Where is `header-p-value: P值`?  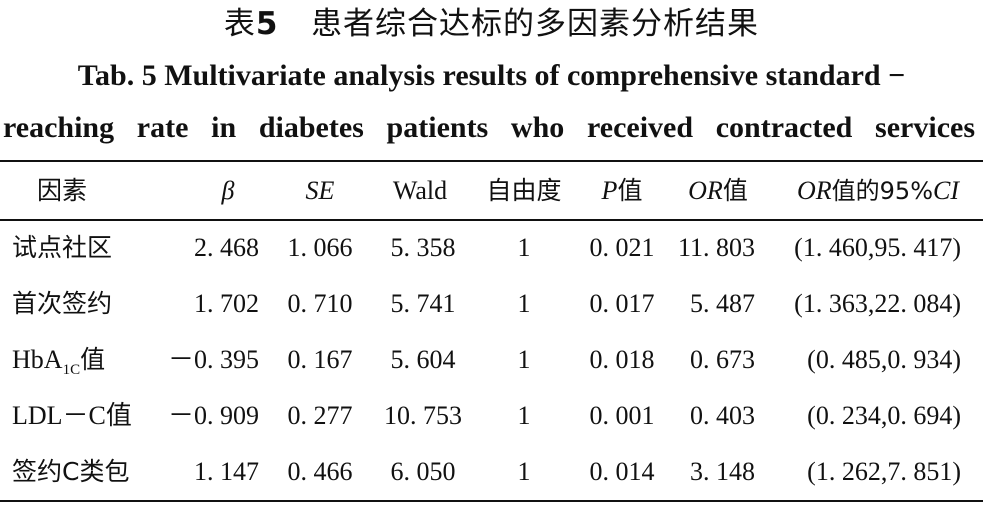
header-p-value: P值 is located at coordinates (622, 191).